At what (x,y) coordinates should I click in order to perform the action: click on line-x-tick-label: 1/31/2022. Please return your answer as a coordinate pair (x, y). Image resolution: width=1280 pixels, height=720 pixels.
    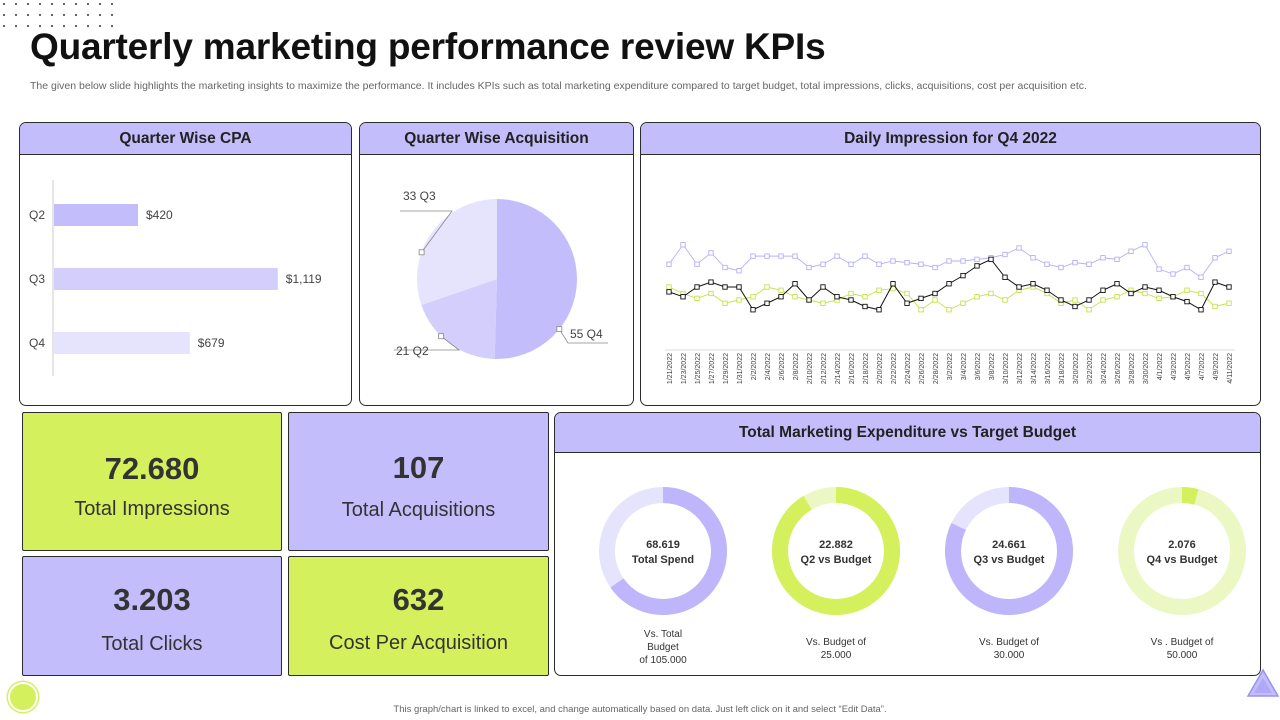
    Looking at the image, I should click on (740, 368).